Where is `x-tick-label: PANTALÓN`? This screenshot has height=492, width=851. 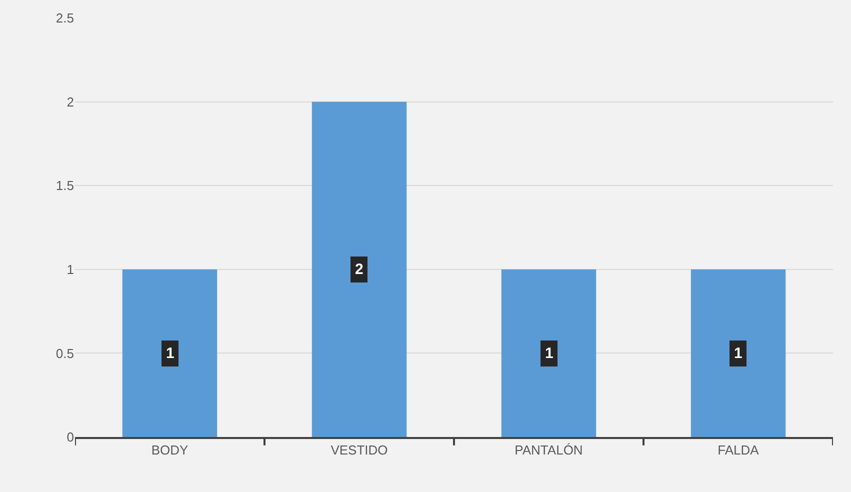
x-tick-label: PANTALÓN is located at coordinates (548, 450).